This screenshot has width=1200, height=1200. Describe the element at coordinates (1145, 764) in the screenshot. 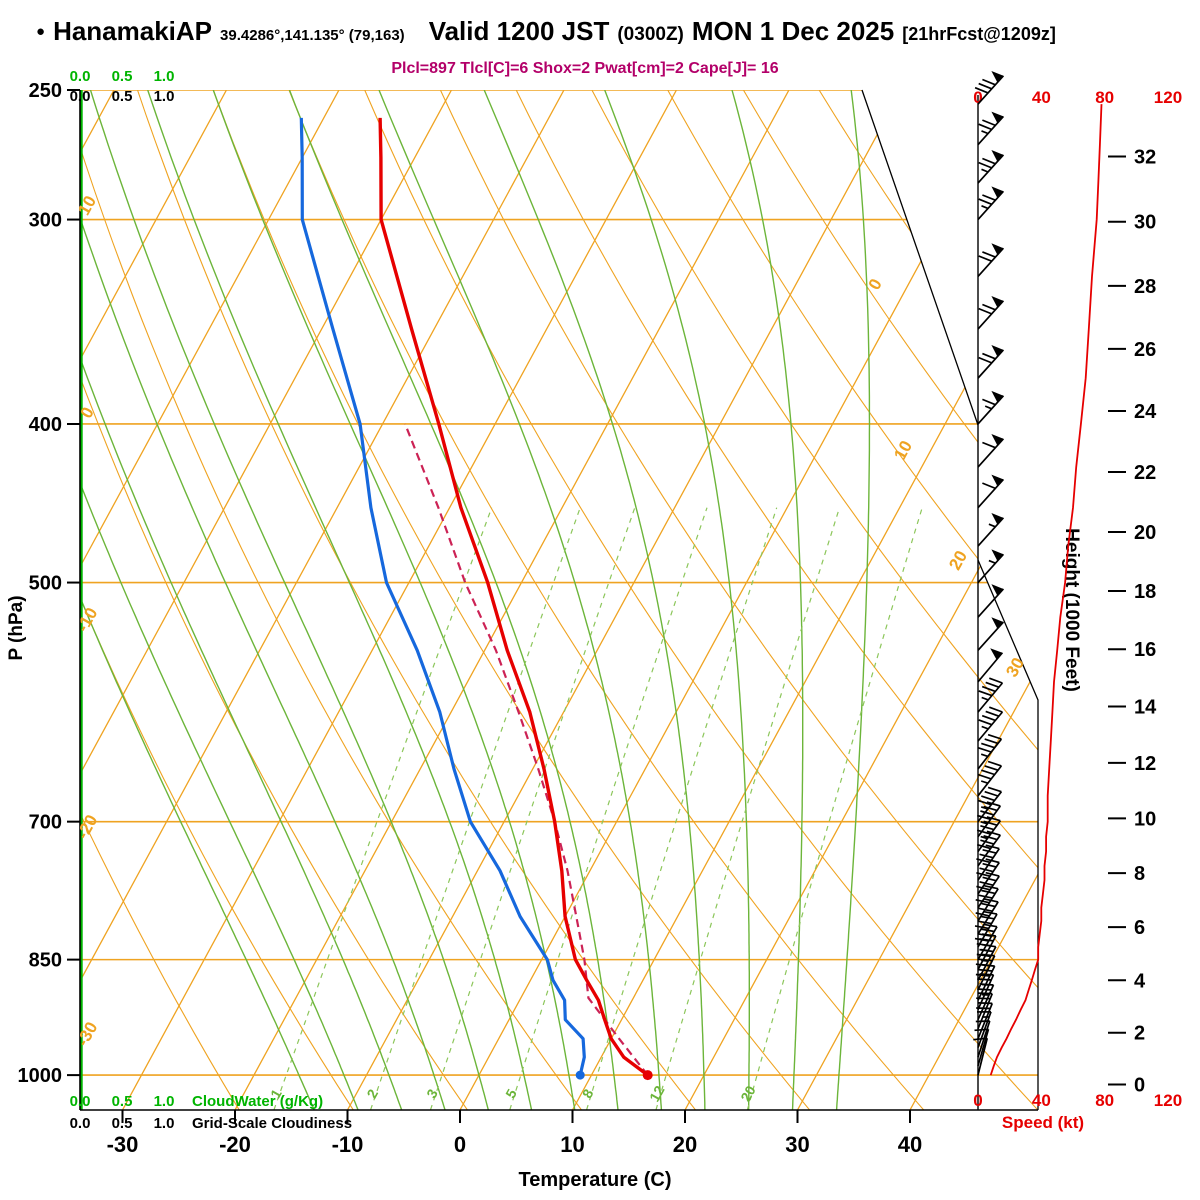

I see `height-tick-label: 12` at that location.